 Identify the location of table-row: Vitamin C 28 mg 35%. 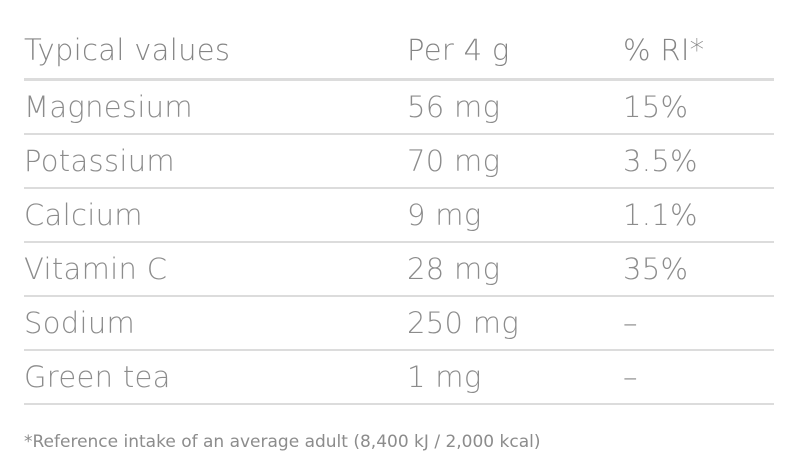
(399, 270).